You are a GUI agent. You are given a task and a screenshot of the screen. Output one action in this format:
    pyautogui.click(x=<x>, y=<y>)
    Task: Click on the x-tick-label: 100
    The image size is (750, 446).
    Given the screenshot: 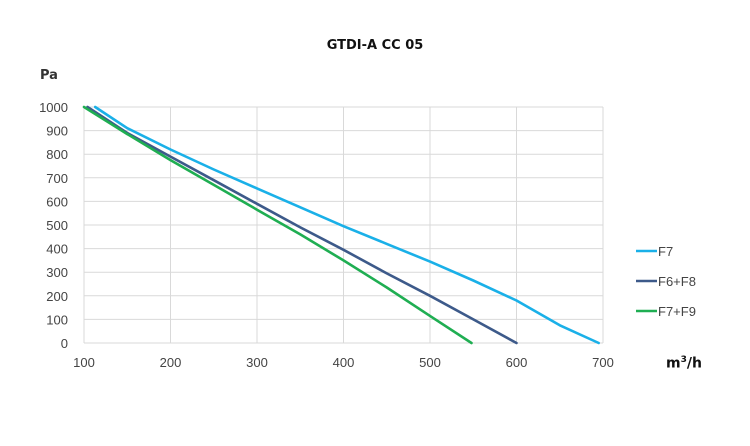 What is the action you would take?
    pyautogui.click(x=84, y=362)
    